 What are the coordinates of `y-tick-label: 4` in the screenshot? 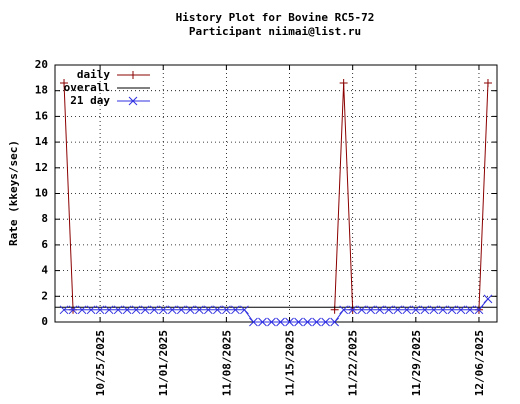 It's located at (44, 270).